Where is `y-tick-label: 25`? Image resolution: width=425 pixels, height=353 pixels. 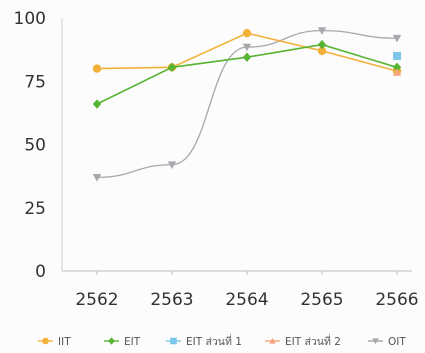 y-tick-label: 25 is located at coordinates (35, 209).